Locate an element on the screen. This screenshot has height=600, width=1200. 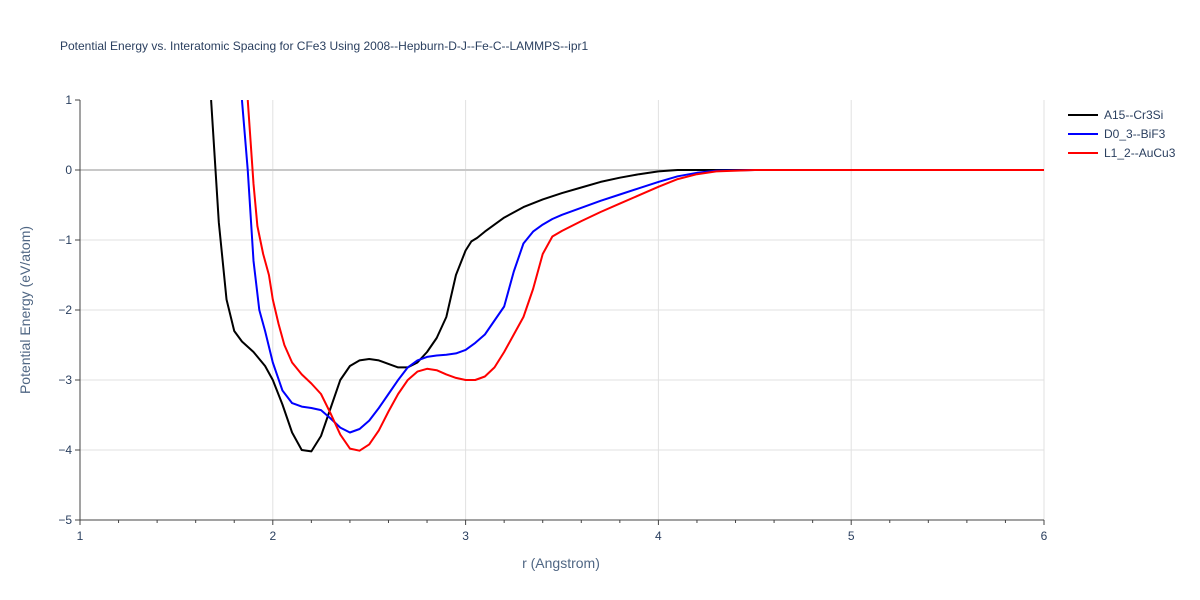
legend-item-2: L1_2--AuCu3 is located at coordinates (1122, 153).